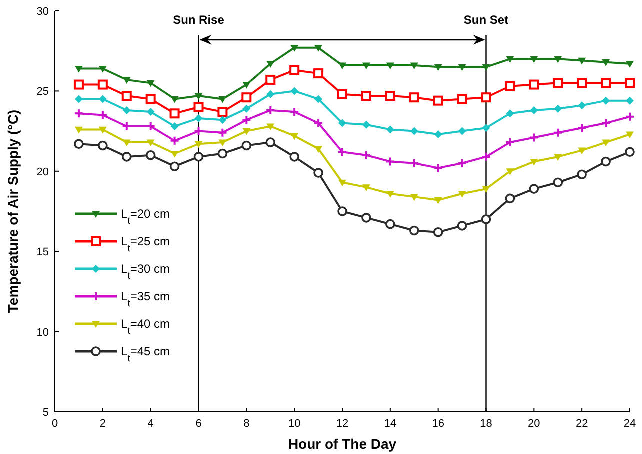 This screenshot has width=642, height=454. What do you see at coordinates (342, 444) in the screenshot?
I see `x-axis-title: Hour of The Day` at bounding box center [342, 444].